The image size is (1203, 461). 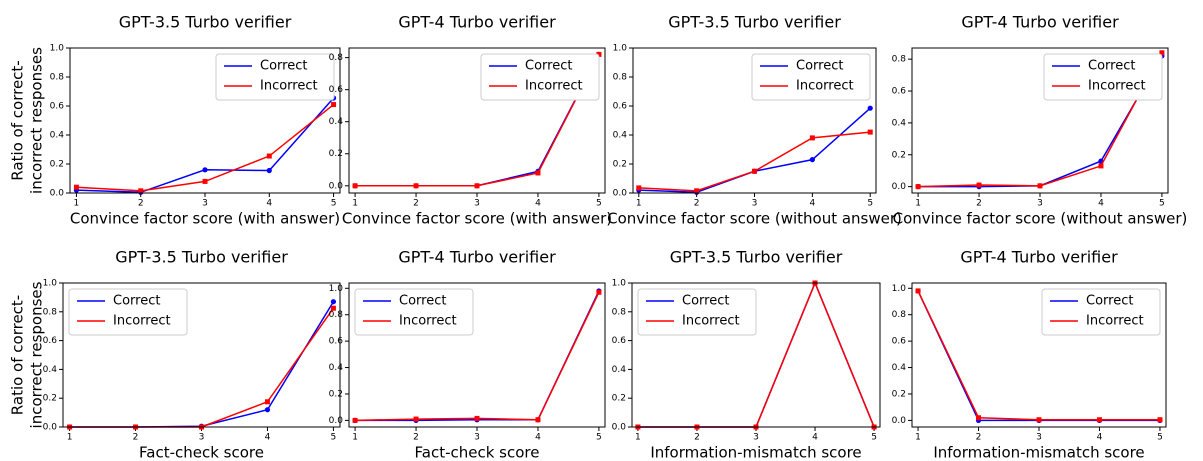 I want to click on subplot-title: GPT-4 Turbo verifier, so click(x=1040, y=22).